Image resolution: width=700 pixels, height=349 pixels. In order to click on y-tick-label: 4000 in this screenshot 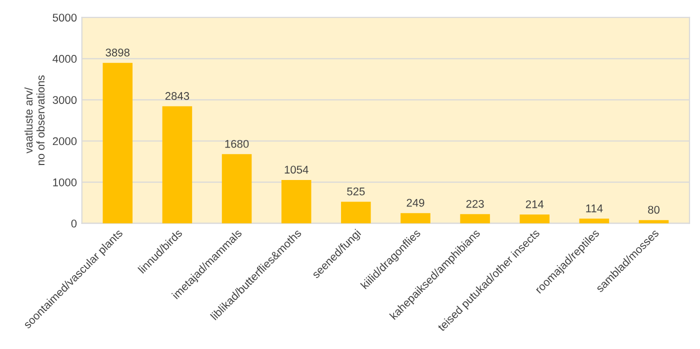, I will do `click(64, 58)`.